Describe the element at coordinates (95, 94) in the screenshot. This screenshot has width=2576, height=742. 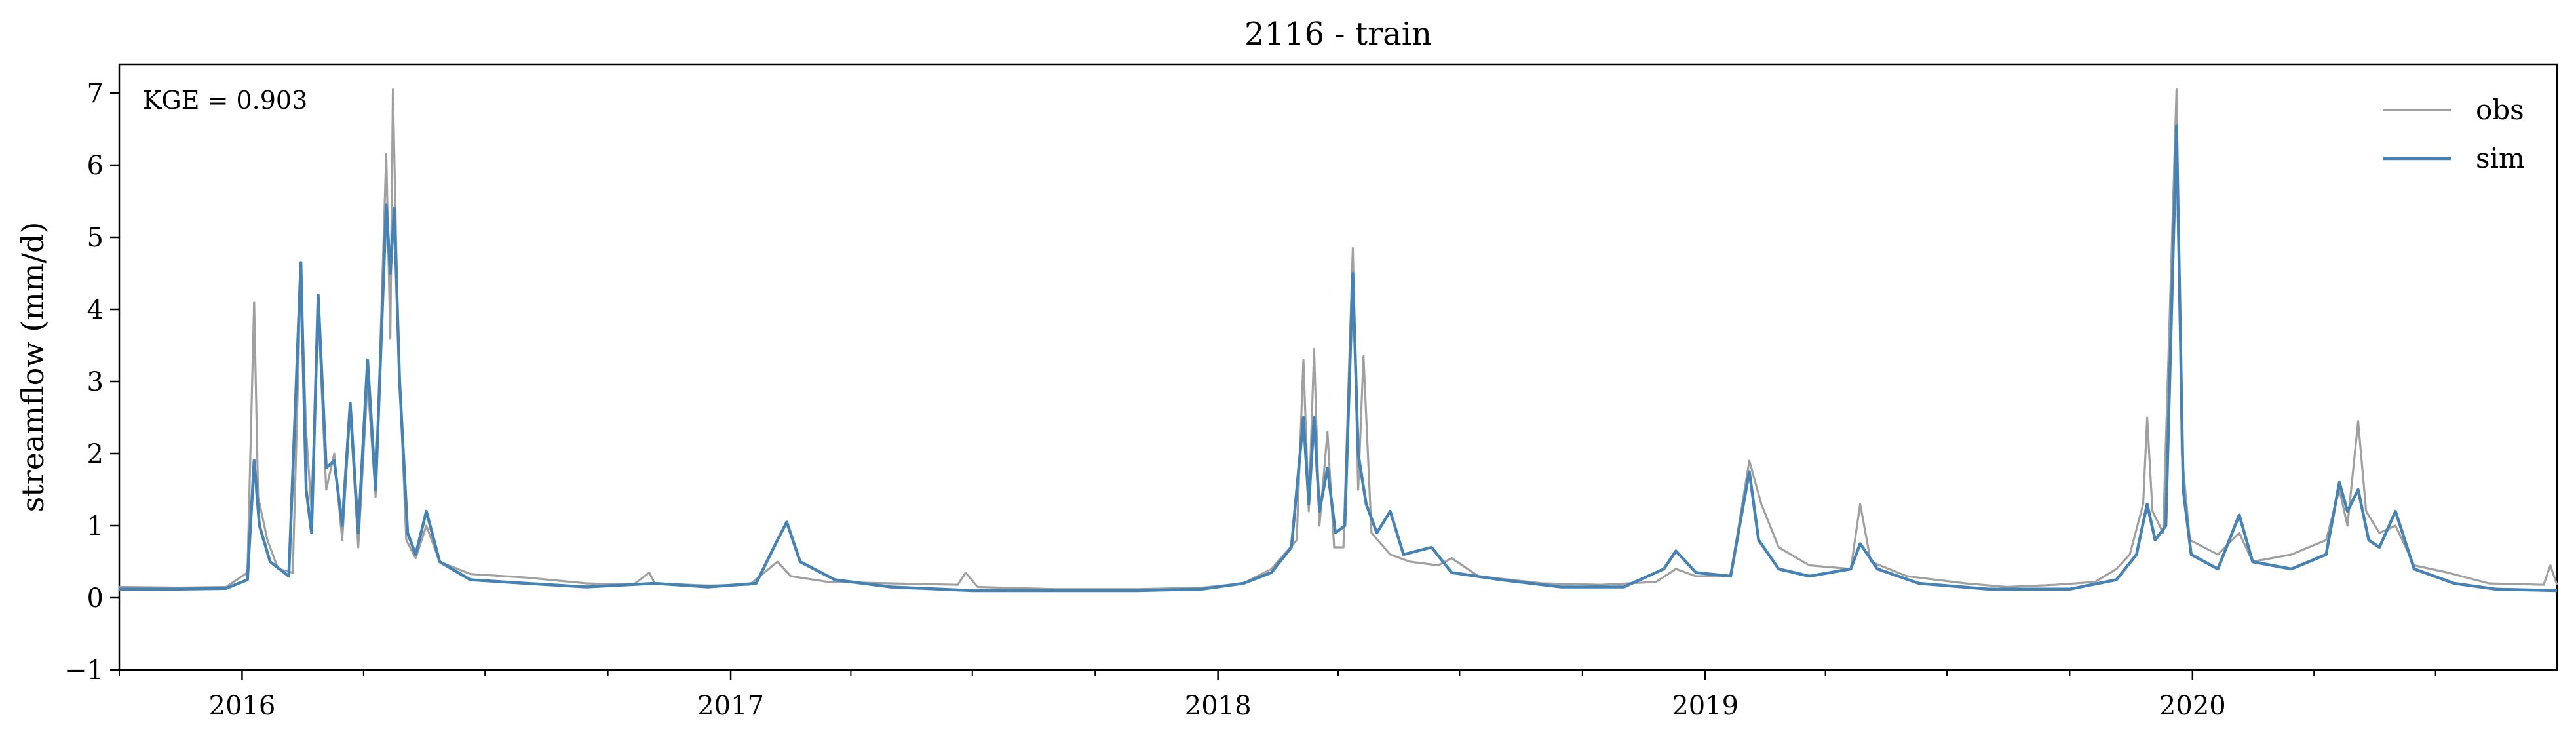
I see `y-tick-label: 7` at that location.